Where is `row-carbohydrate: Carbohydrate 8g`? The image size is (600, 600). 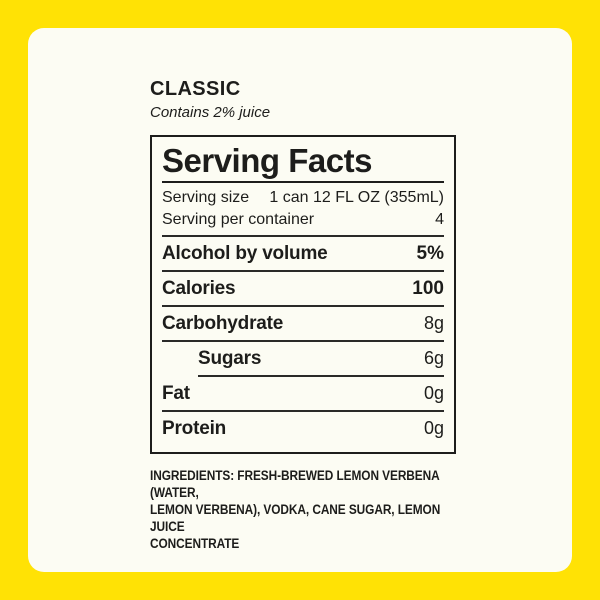 row-carbohydrate: Carbohydrate 8g is located at coordinates (303, 323).